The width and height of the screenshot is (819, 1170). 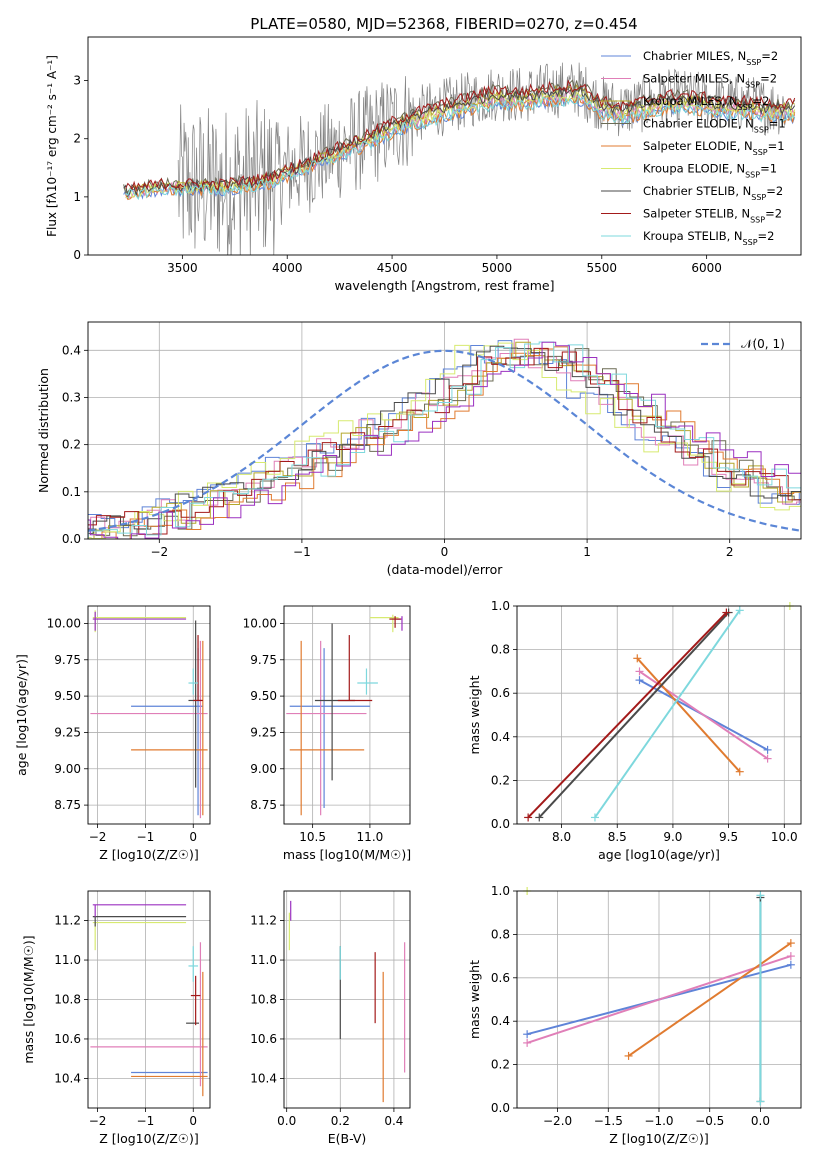 I want to click on x-tick-label: 0.0, so click(x=286, y=1121).